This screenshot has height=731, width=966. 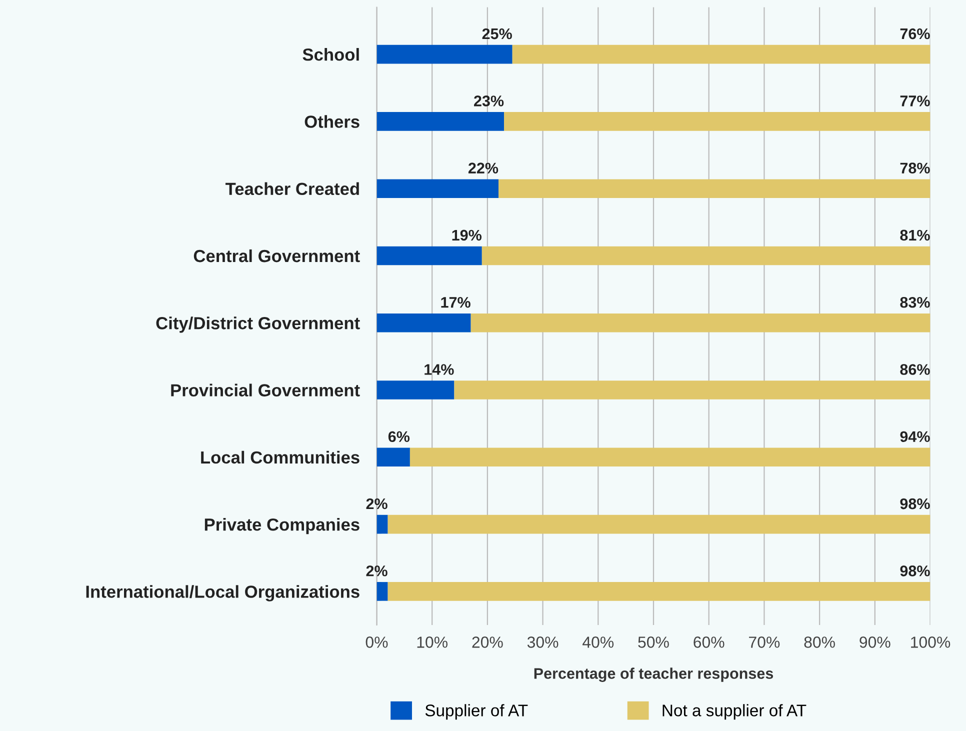 I want to click on y-tick-label: Others, so click(x=332, y=121).